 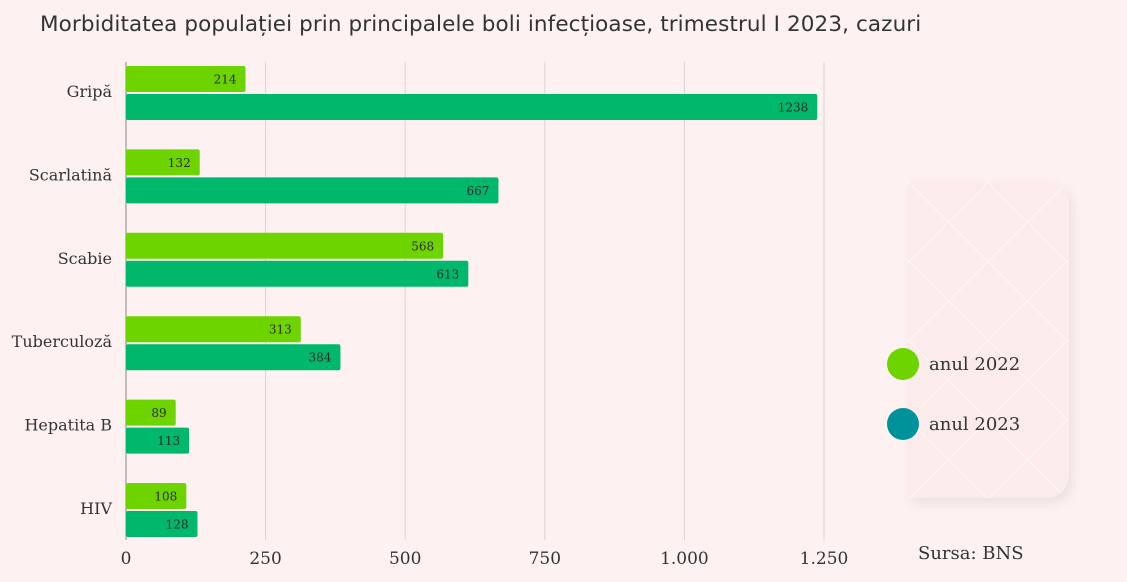 What do you see at coordinates (320, 358) in the screenshot?
I see `data-label: 384` at bounding box center [320, 358].